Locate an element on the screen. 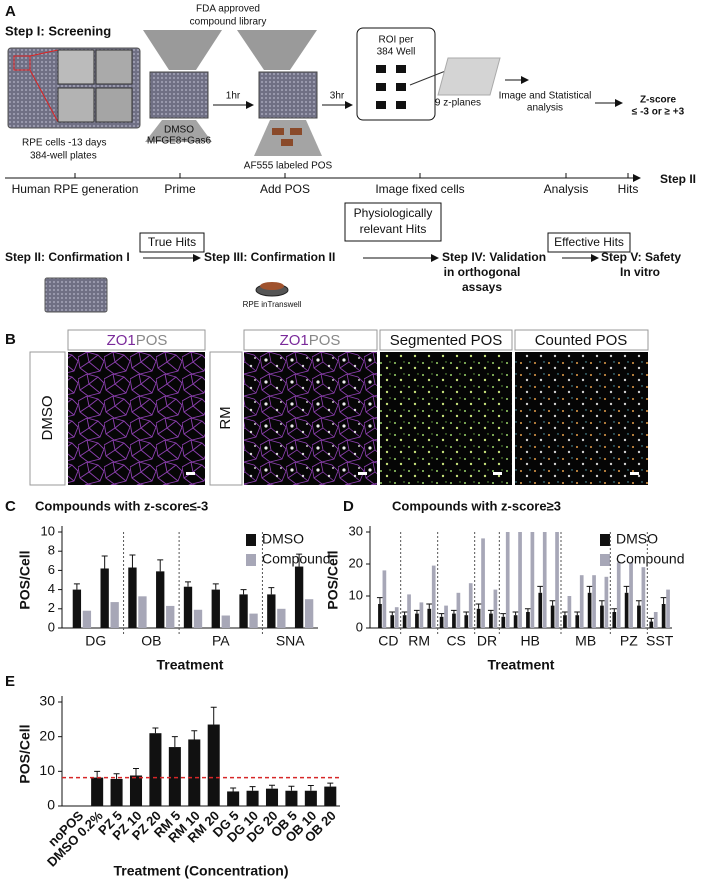 Image resolution: width=705 pixels, height=880 pixels. y-tick-label: 20 is located at coordinates (47, 735).